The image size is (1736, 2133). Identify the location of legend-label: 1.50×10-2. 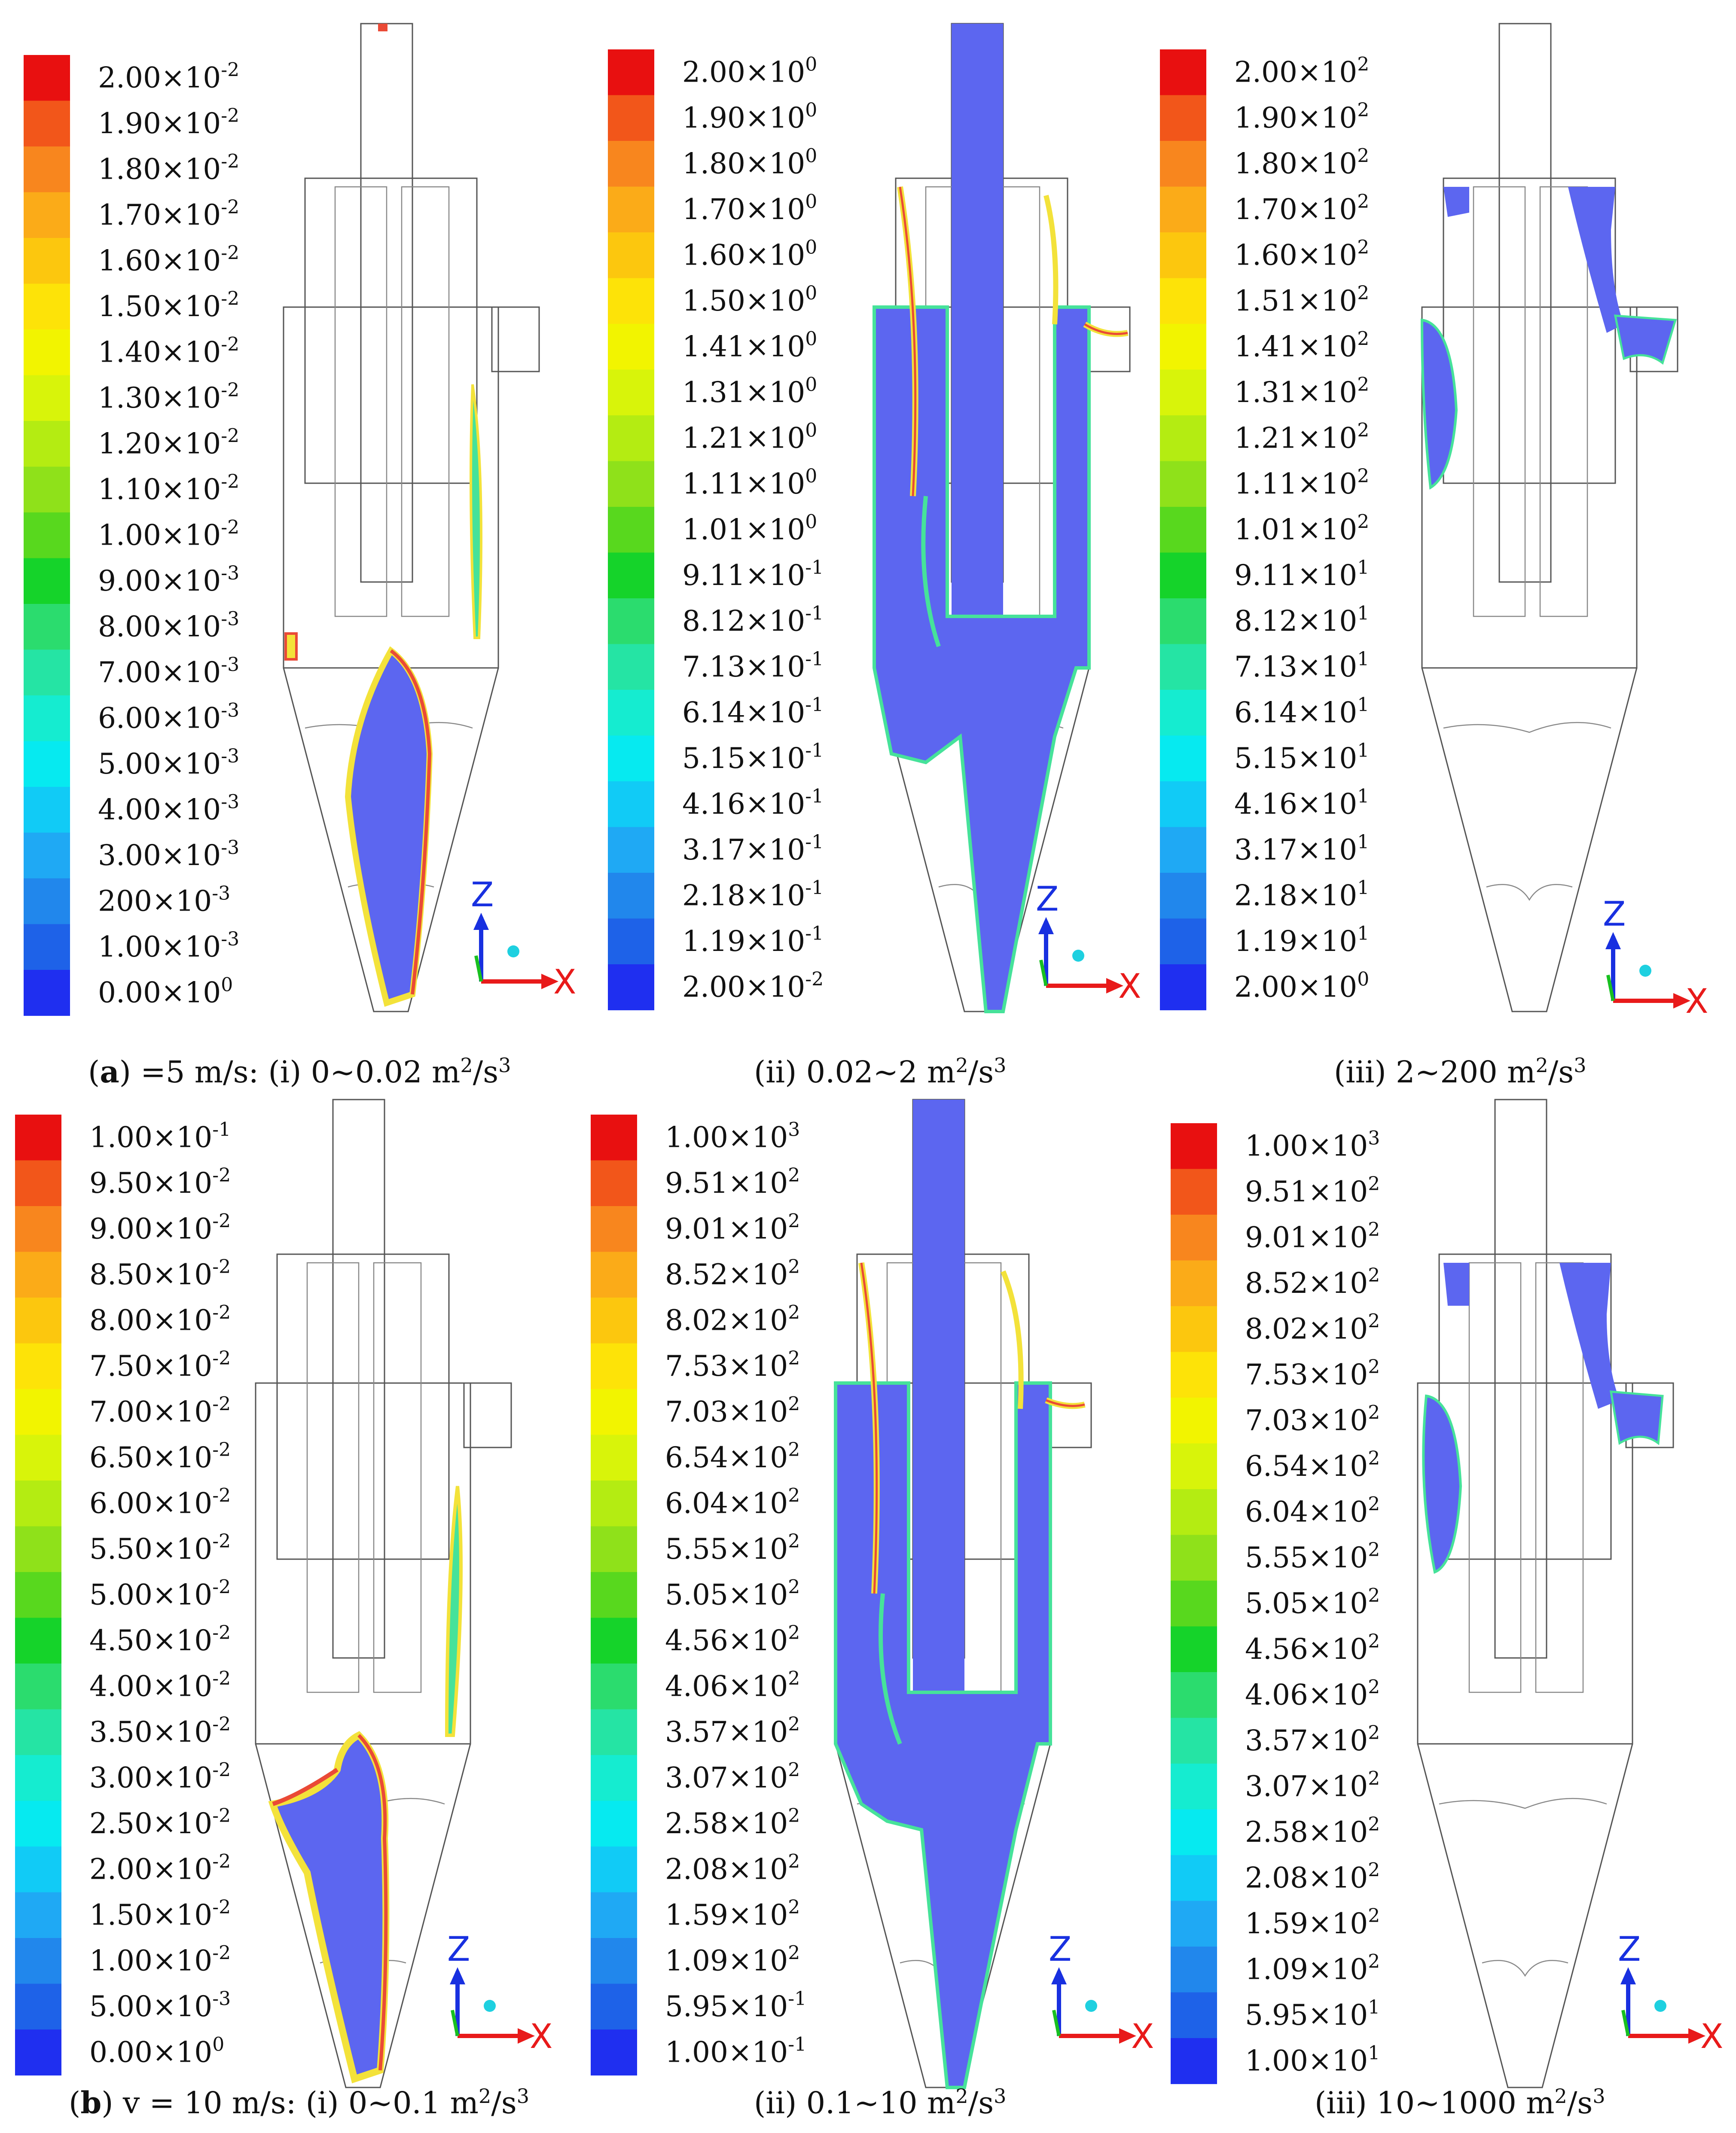
(160, 1914).